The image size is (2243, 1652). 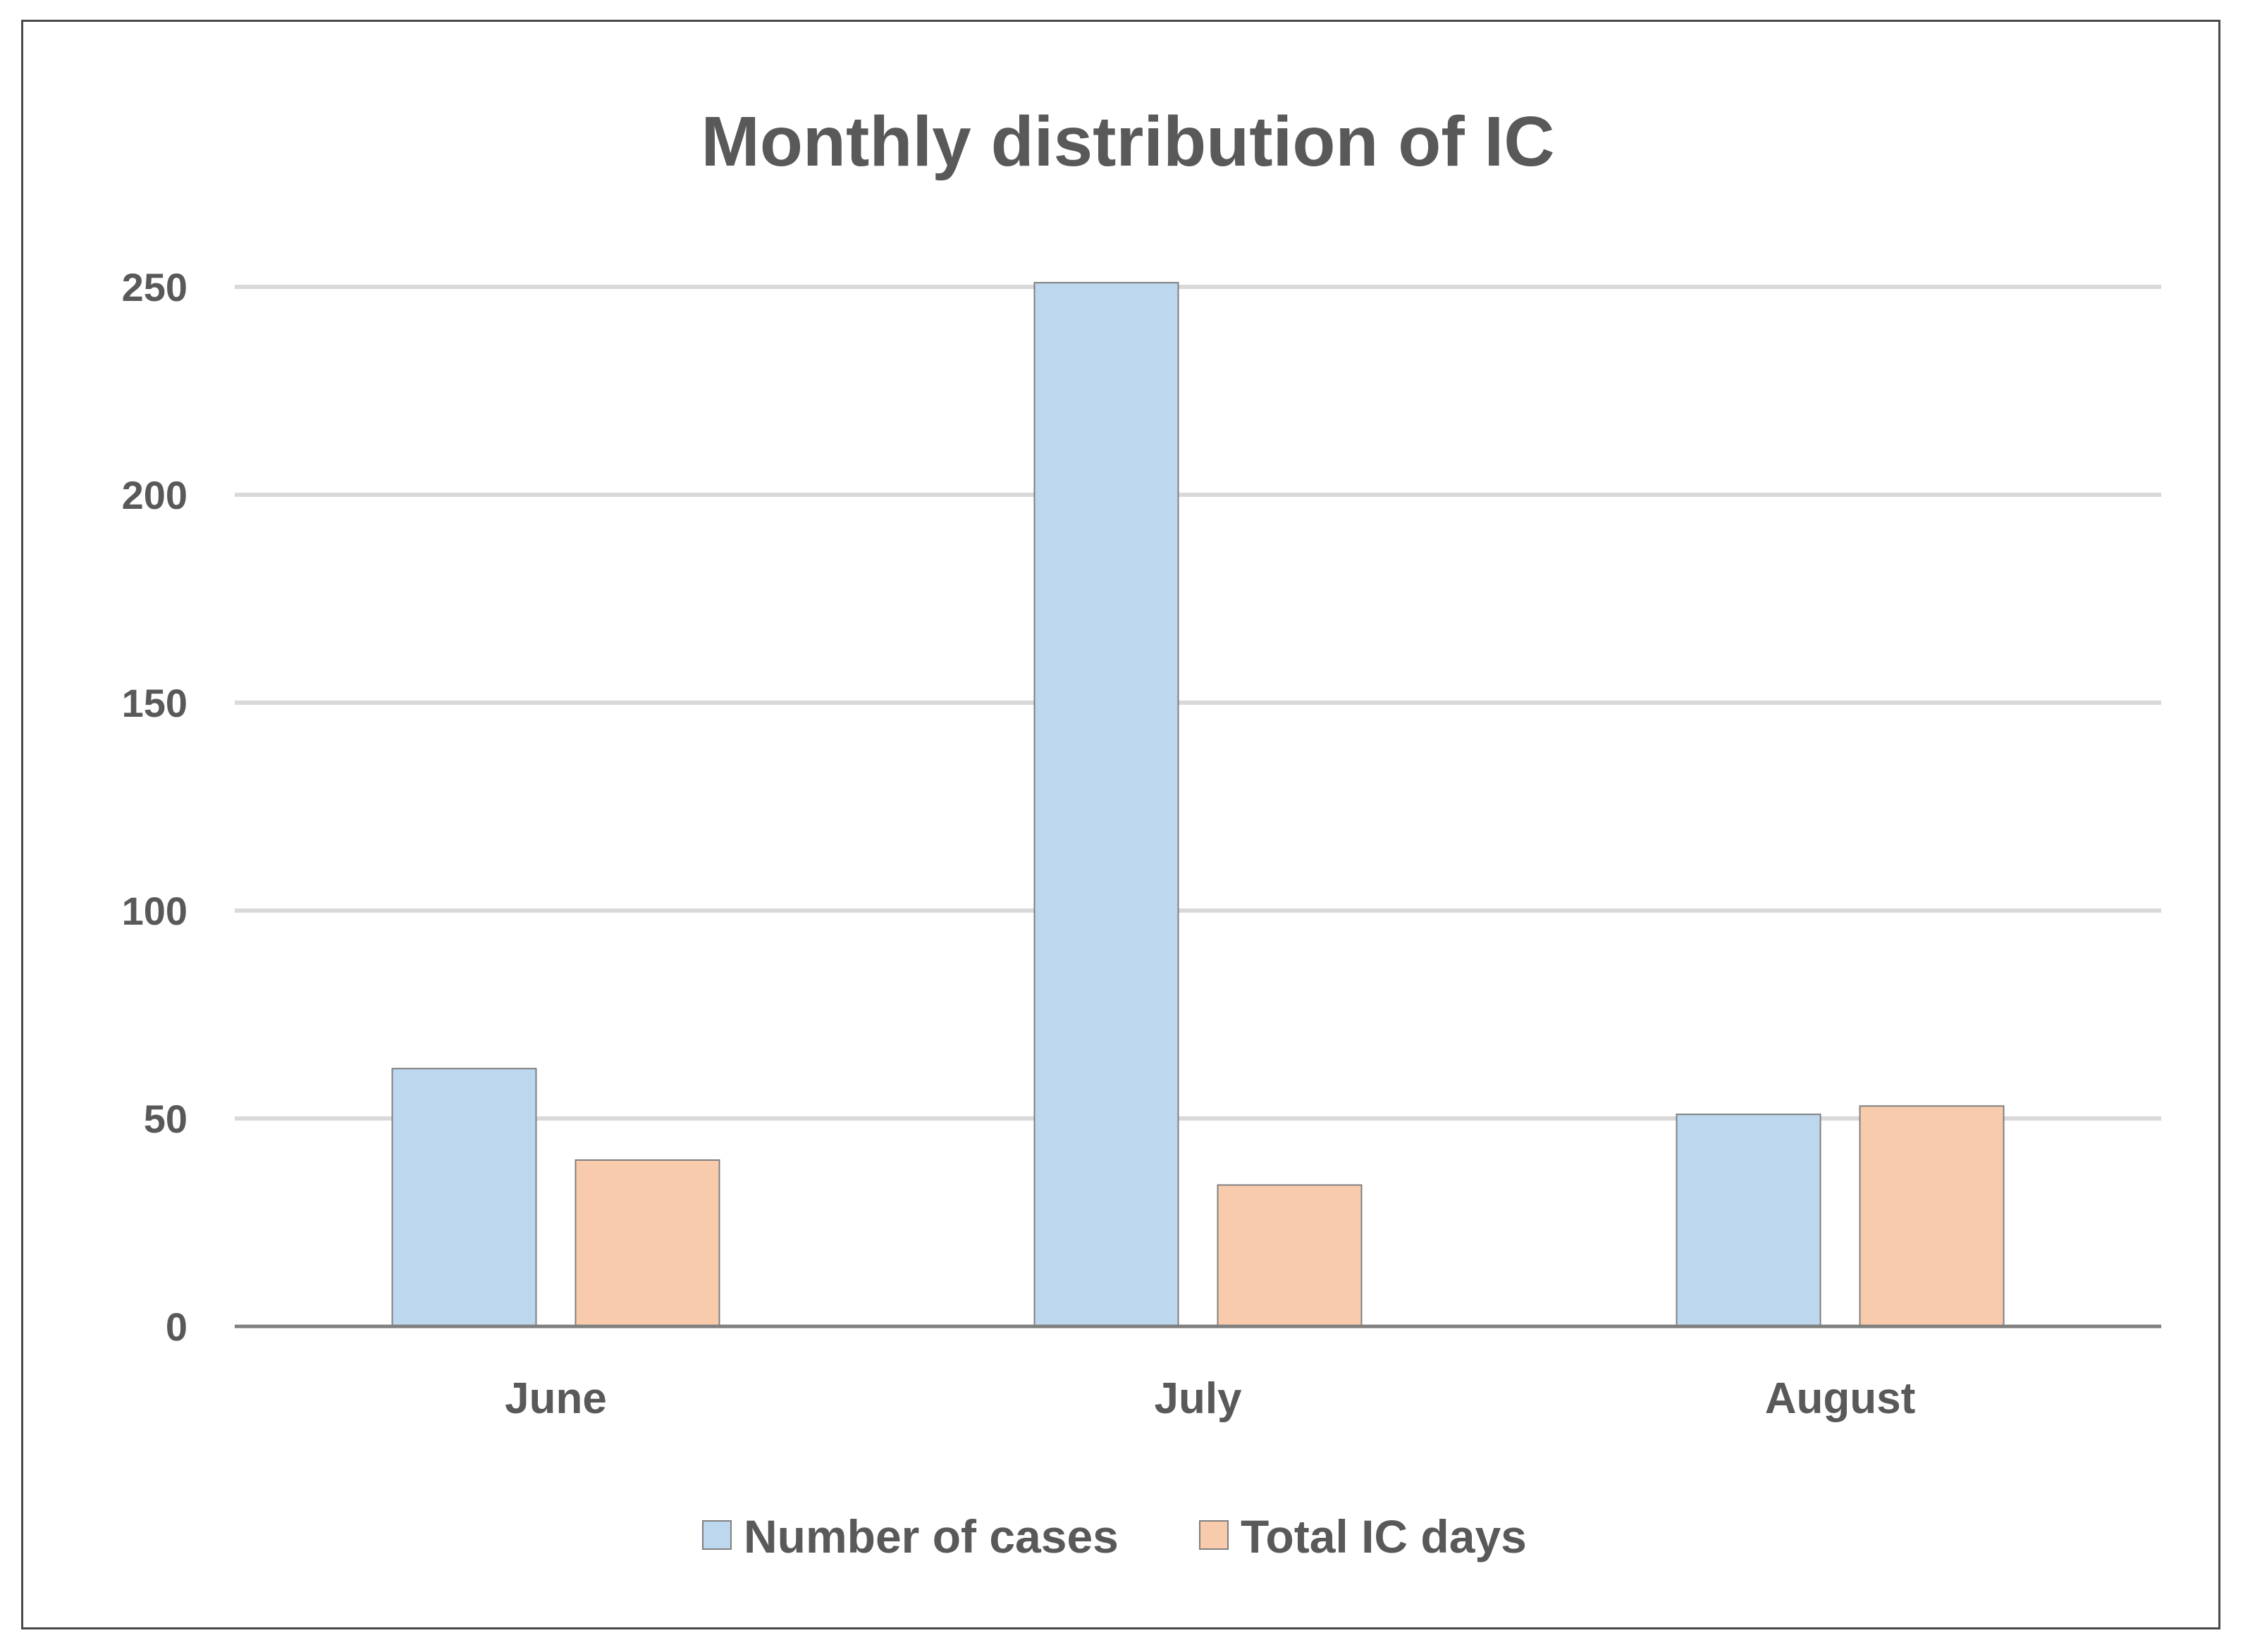 What do you see at coordinates (1749, 1220) in the screenshot?
I see `bar-number-of-cases-august` at bounding box center [1749, 1220].